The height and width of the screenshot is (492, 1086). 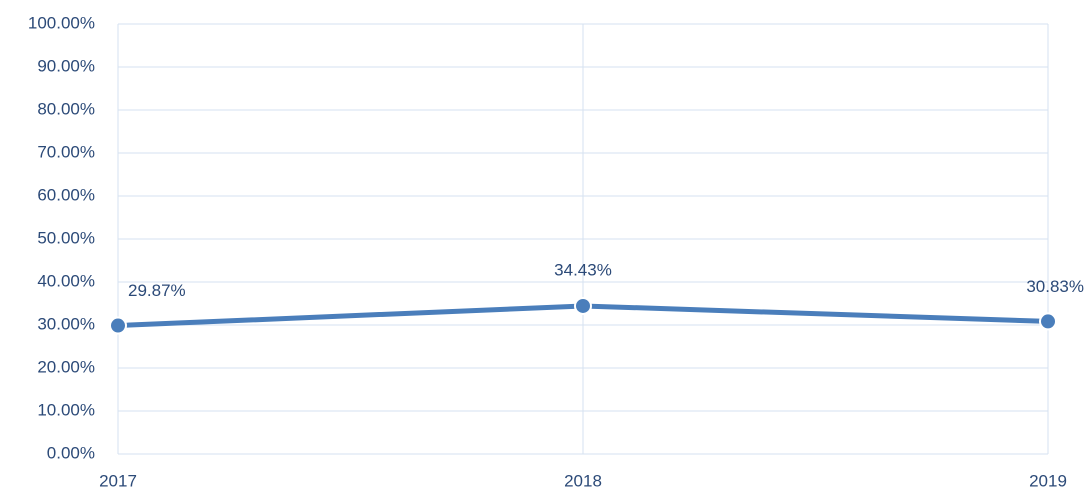 I want to click on y-tick-label: 80.00%, so click(x=66, y=108).